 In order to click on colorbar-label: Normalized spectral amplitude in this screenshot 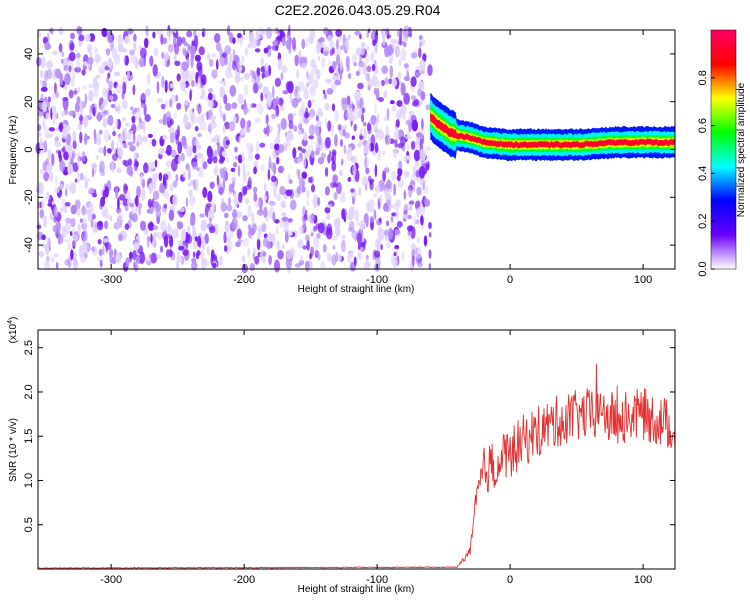, I will do `click(741, 149)`.